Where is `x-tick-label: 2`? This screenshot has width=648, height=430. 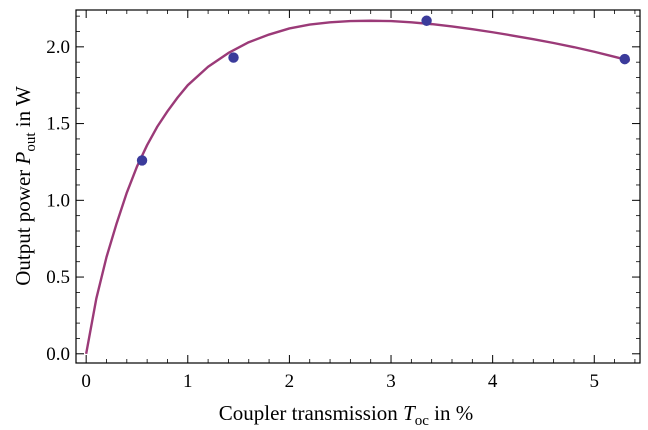 x-tick-label: 2 is located at coordinates (290, 381).